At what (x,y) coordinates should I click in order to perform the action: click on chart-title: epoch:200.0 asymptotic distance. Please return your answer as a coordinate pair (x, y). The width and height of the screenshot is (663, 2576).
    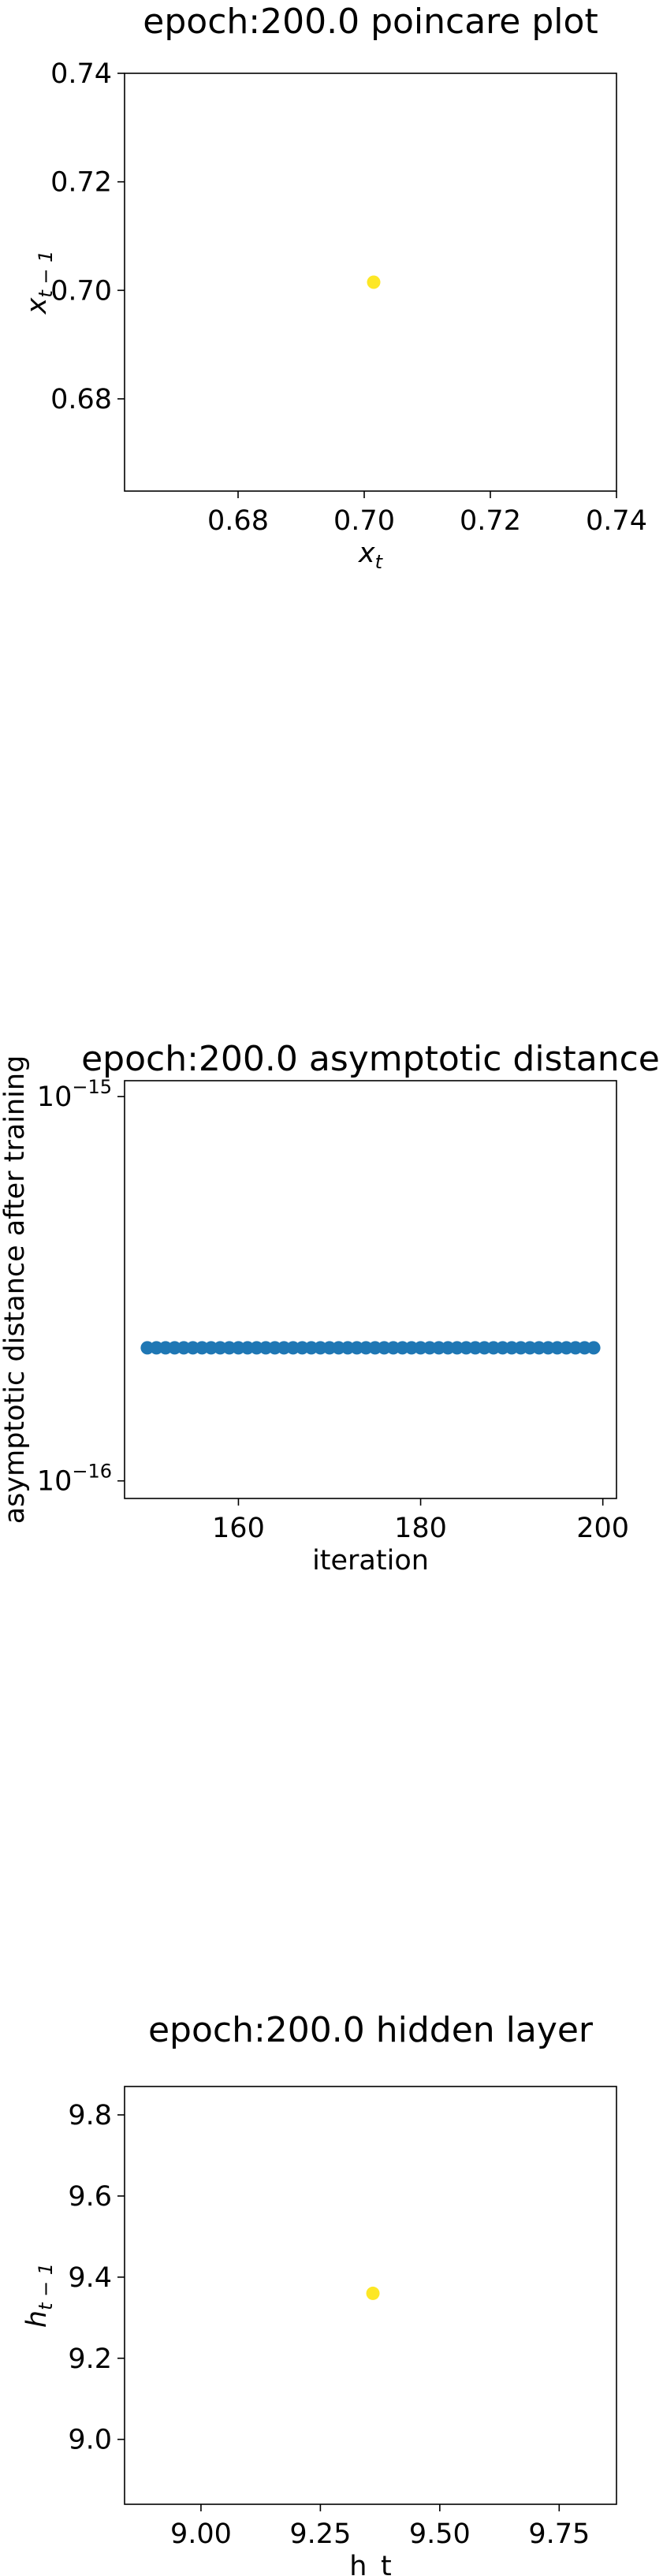
    Looking at the image, I should click on (370, 1059).